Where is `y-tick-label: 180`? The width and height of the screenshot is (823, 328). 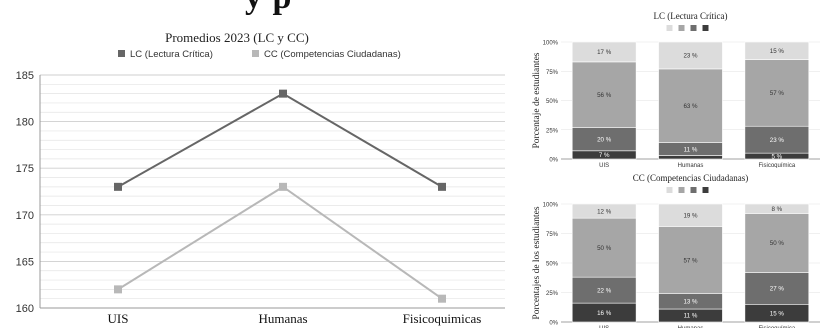 y-tick-label: 180 is located at coordinates (25, 123).